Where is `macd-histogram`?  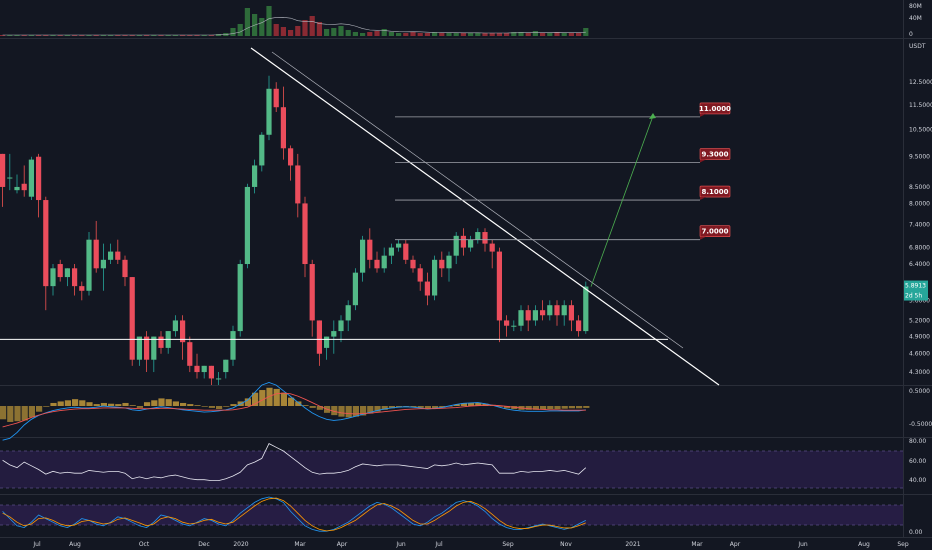 macd-histogram is located at coordinates (295, 404).